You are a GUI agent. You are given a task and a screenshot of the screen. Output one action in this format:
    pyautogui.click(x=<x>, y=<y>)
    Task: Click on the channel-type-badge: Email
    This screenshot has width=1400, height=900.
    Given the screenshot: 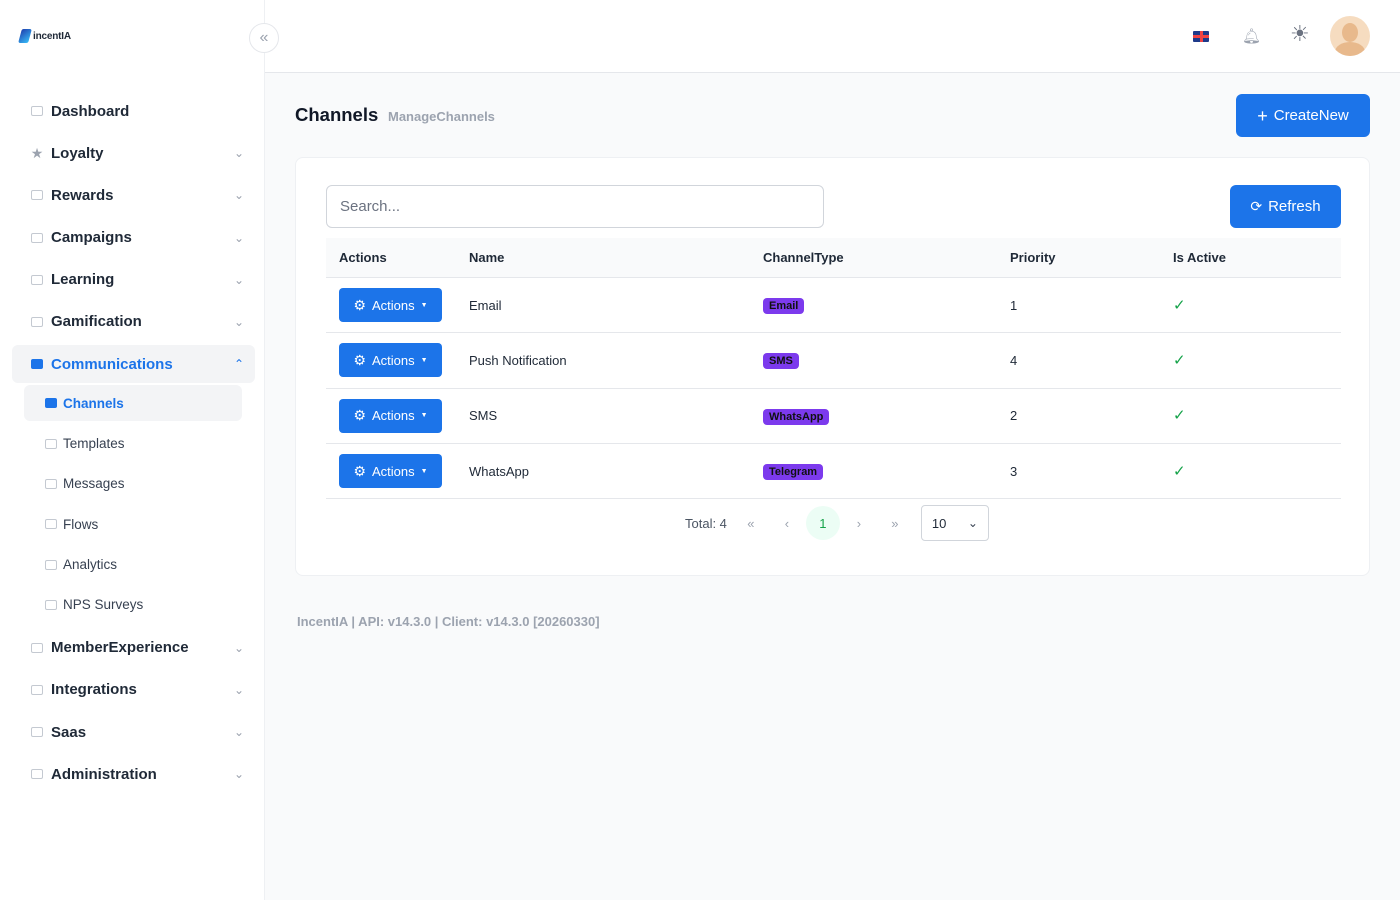 What is the action you would take?
    pyautogui.click(x=784, y=306)
    